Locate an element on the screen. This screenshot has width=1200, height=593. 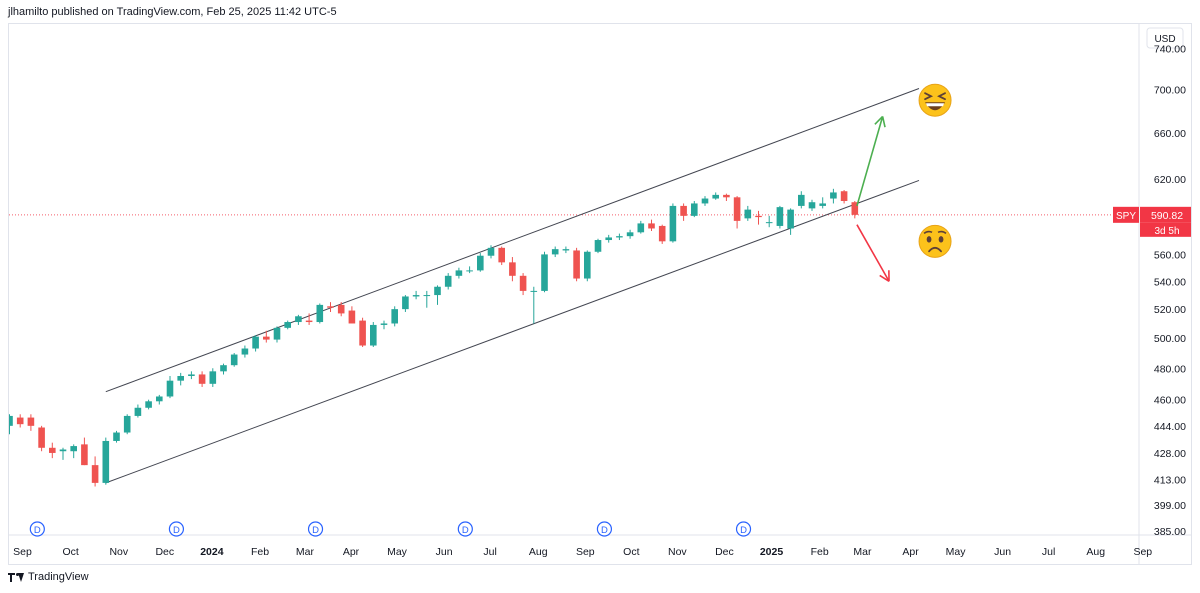
worried-face-icon is located at coordinates (935, 241).